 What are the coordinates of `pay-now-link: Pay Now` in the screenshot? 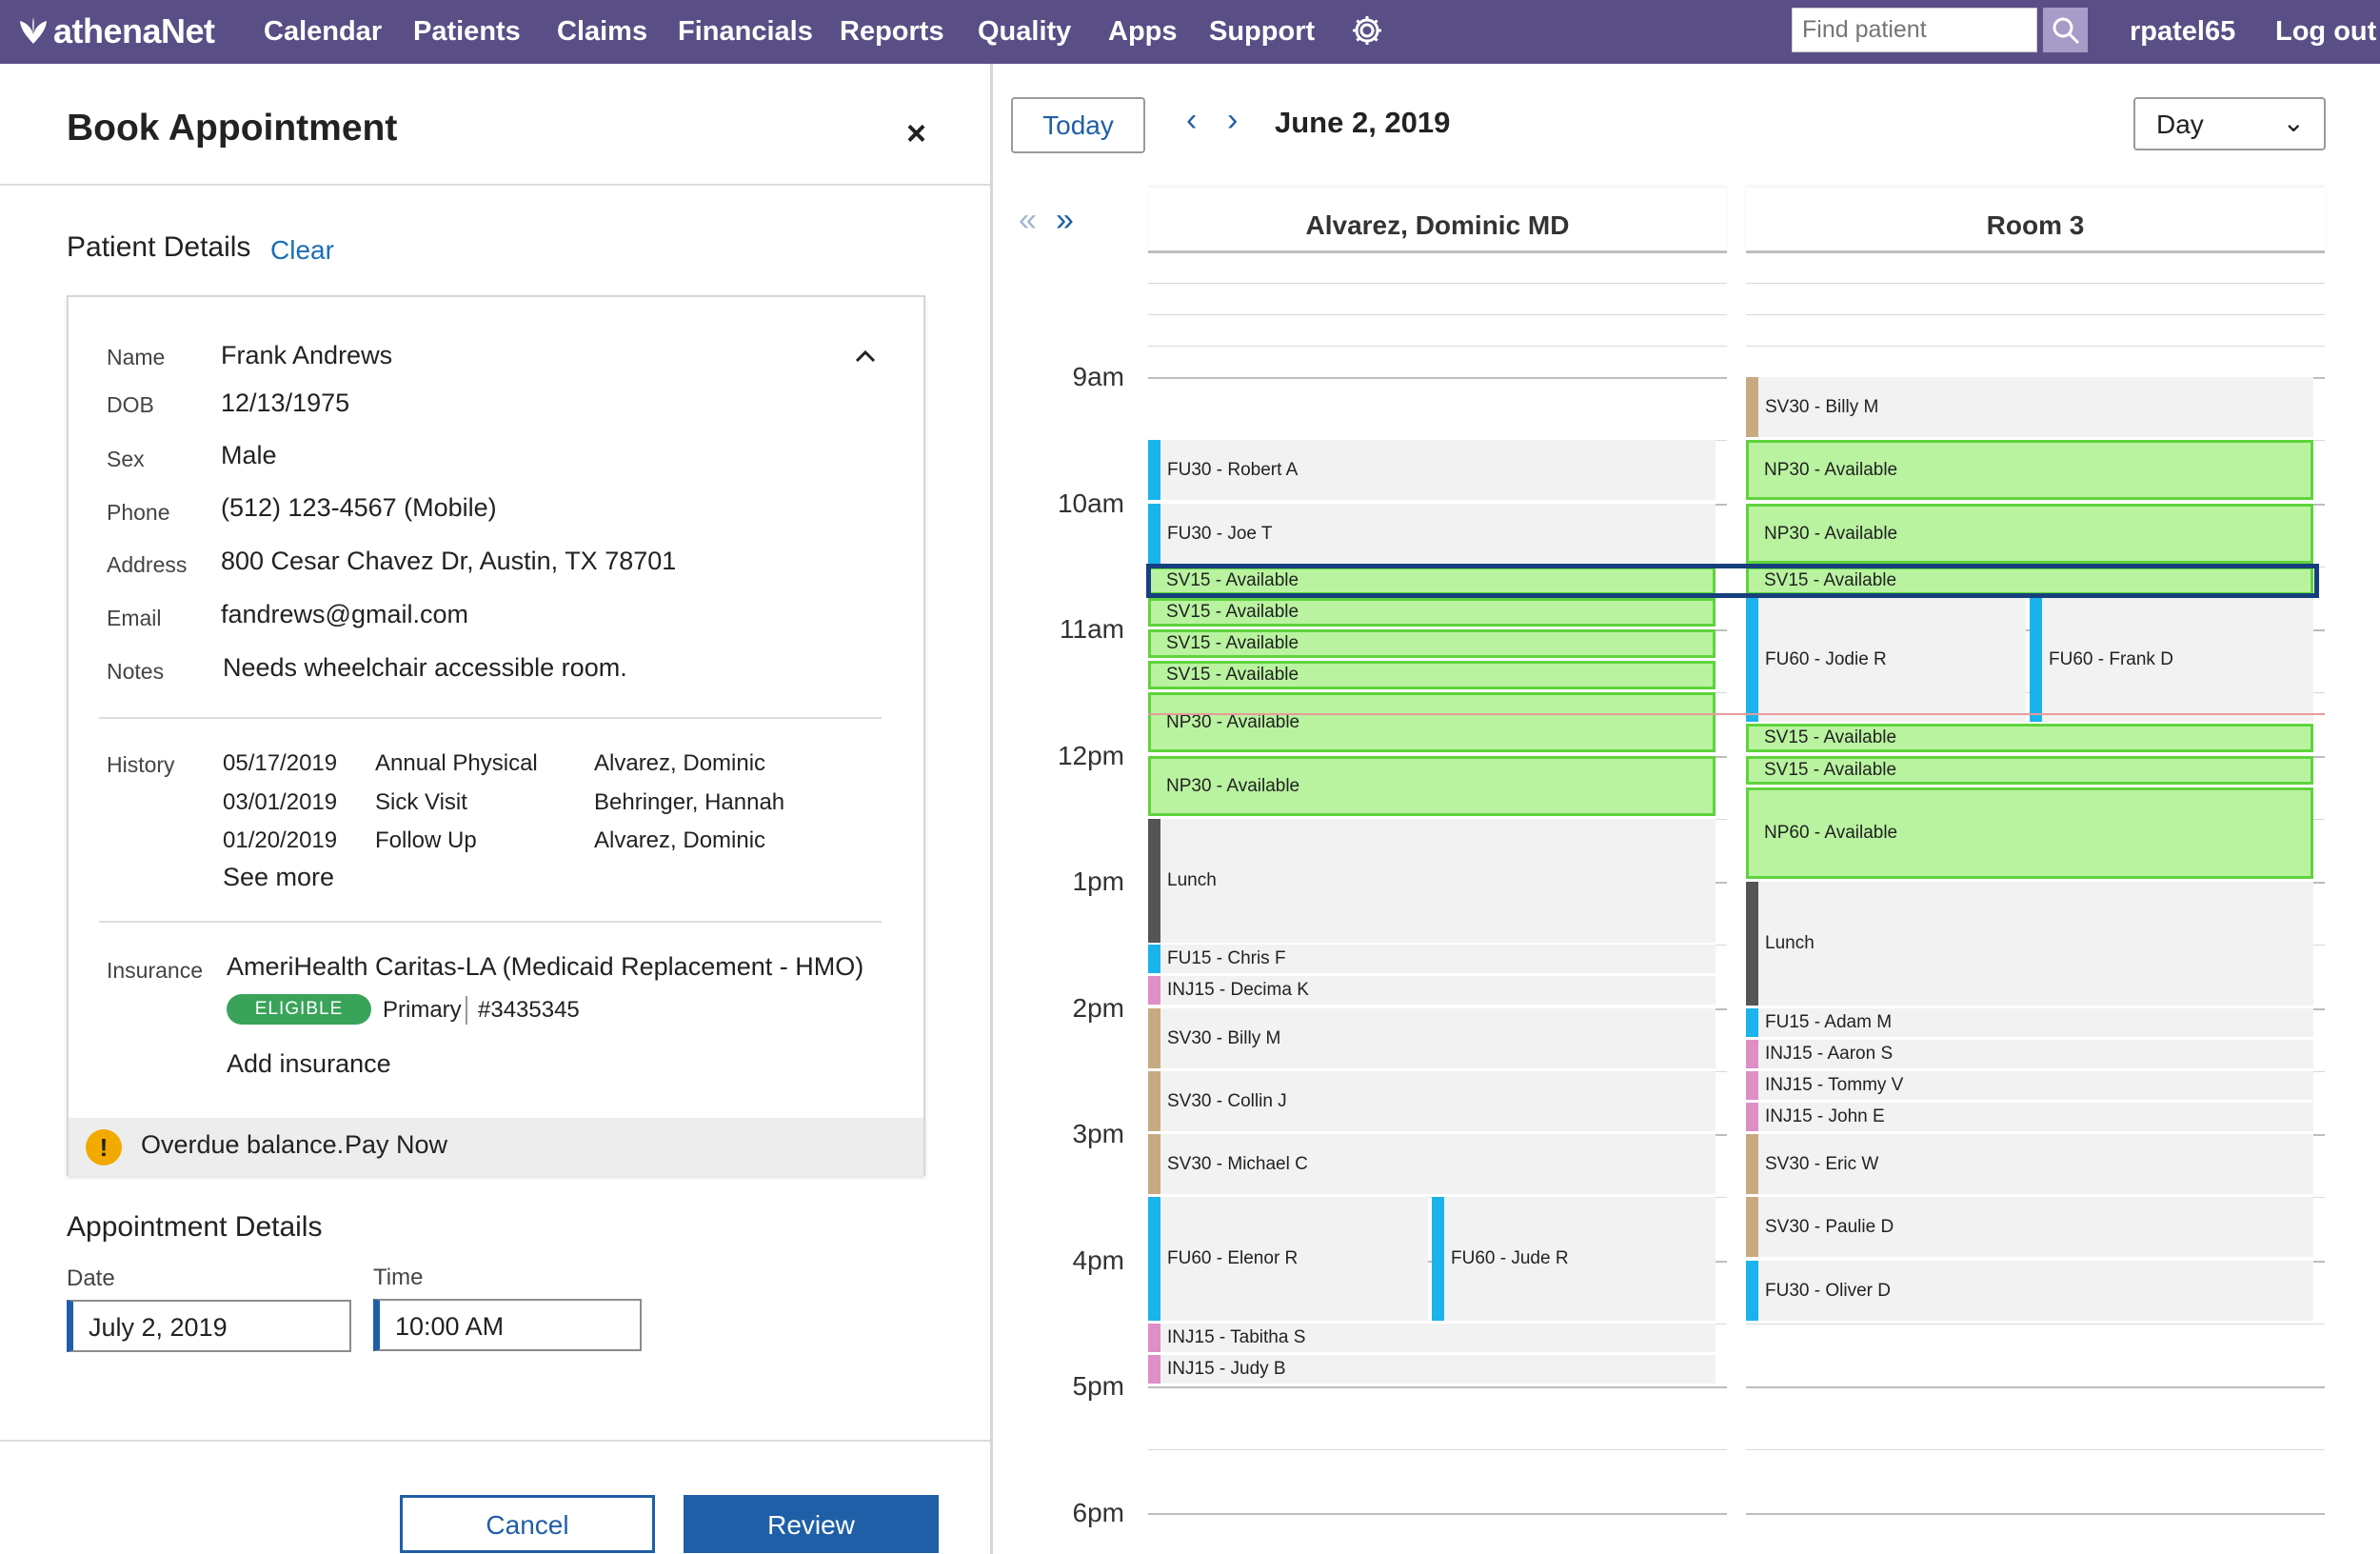 It's located at (396, 1144).